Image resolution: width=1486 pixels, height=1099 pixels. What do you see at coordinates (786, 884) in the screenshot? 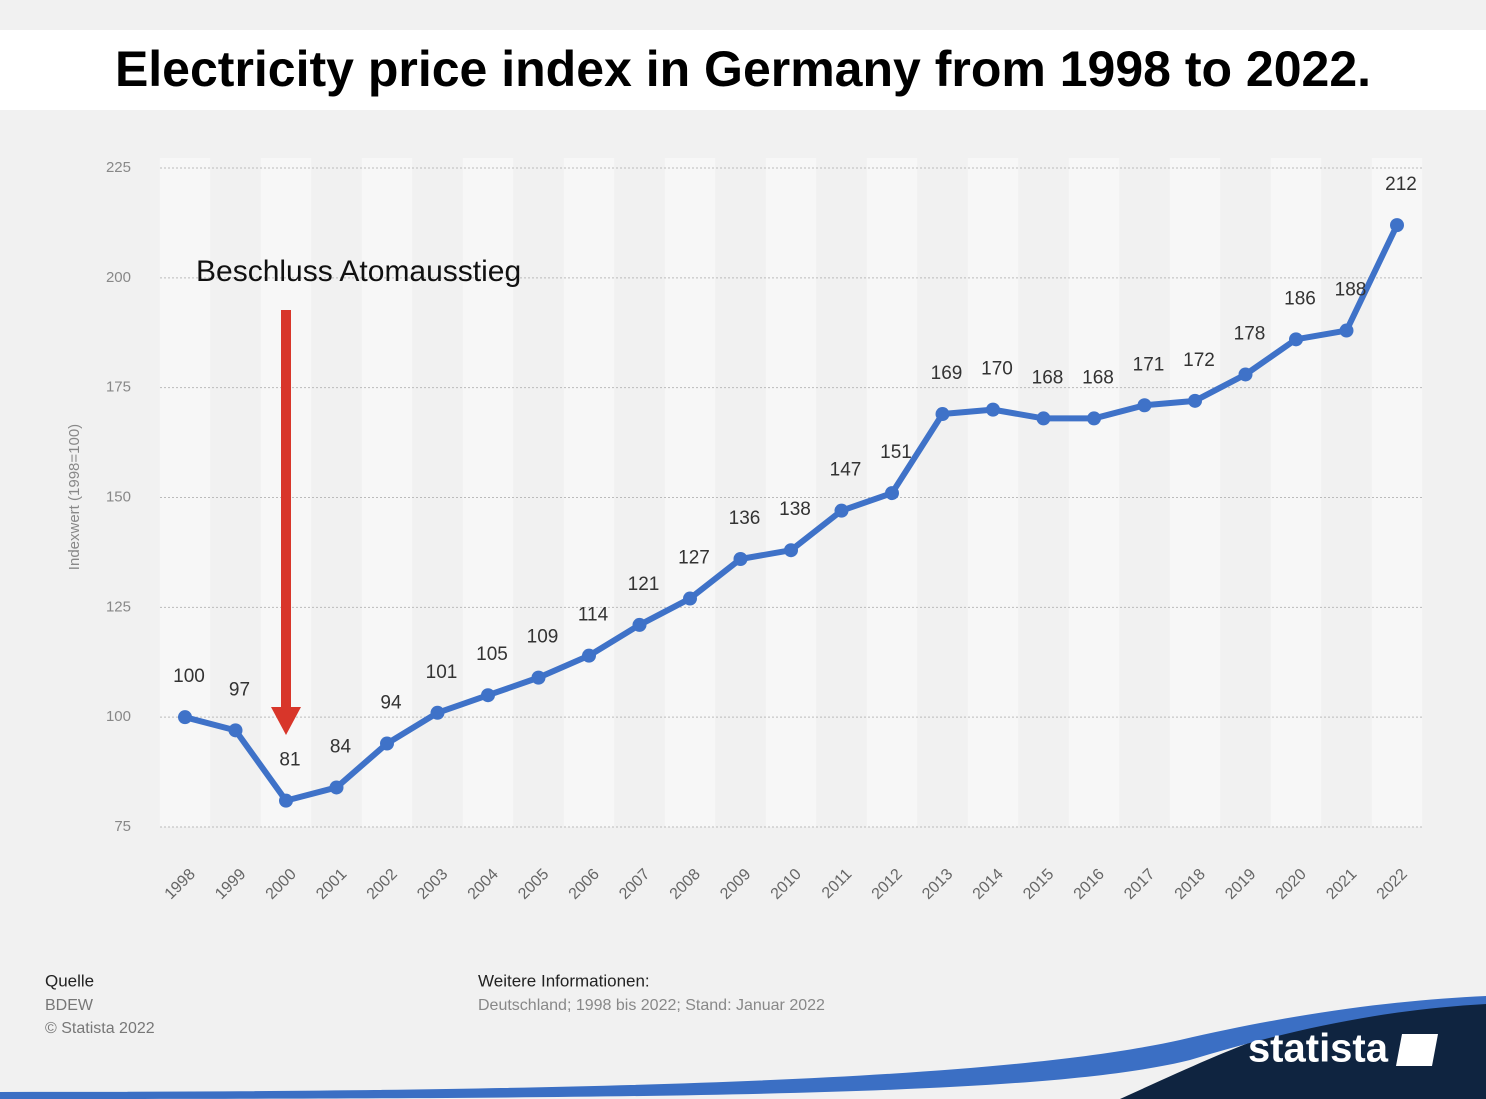
I see `x-tick-label: 2010` at bounding box center [786, 884].